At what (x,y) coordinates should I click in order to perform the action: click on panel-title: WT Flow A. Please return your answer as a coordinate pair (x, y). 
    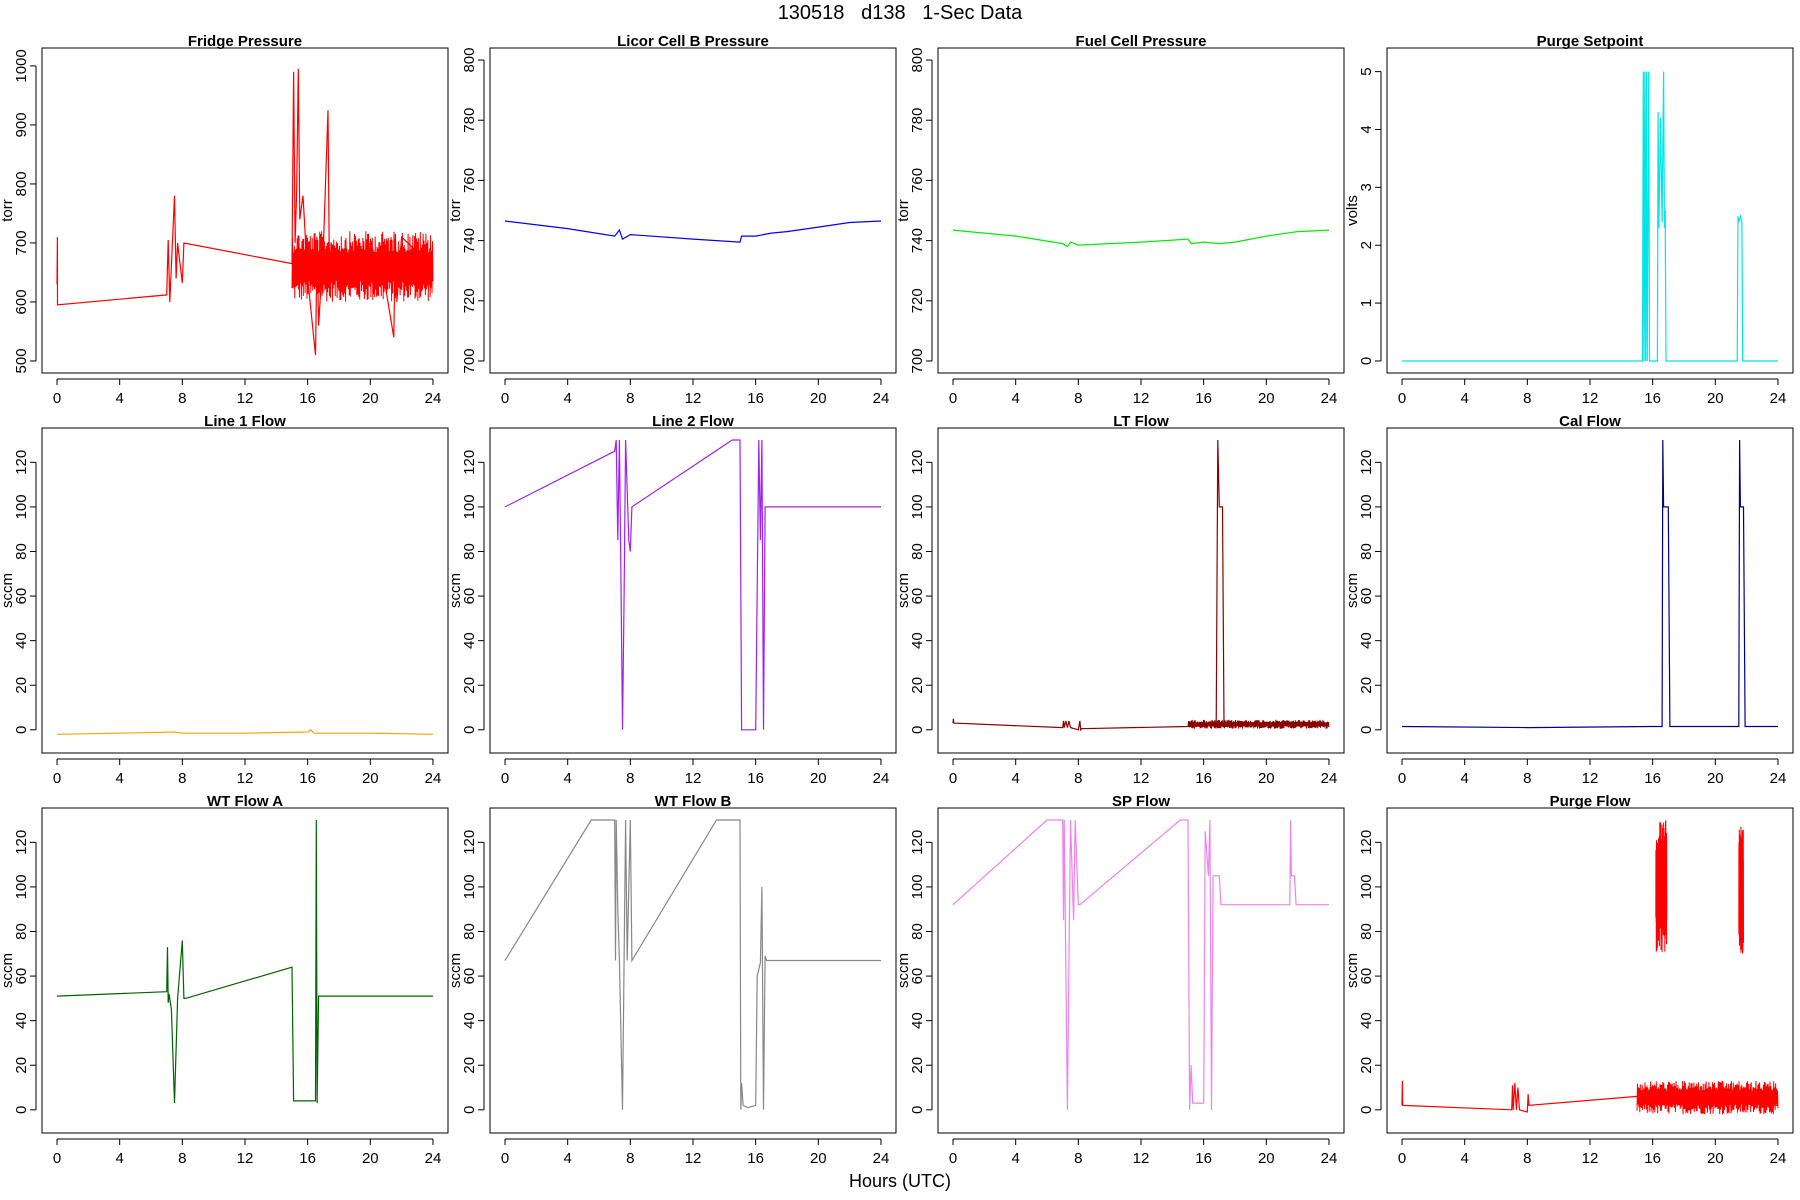
    Looking at the image, I should click on (245, 801).